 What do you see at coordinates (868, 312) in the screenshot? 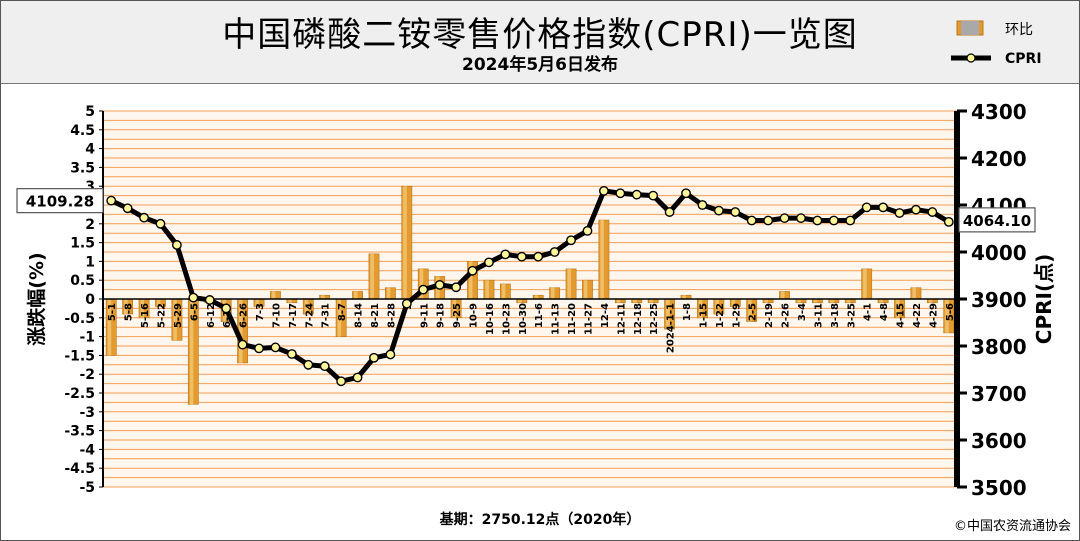
I see `category-label: 4-1` at bounding box center [868, 312].